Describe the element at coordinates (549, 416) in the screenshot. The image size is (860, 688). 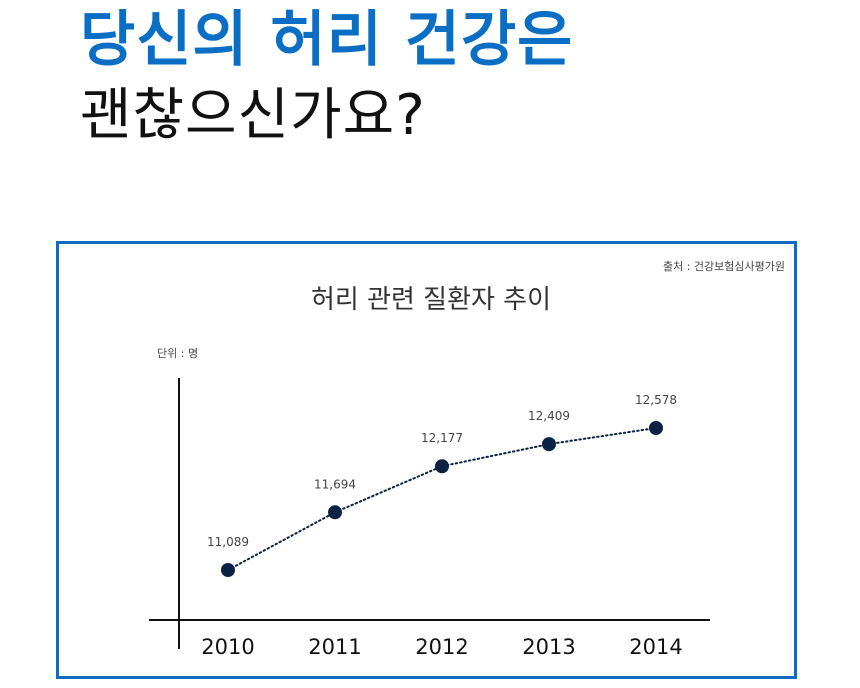
I see `data-label-2013: 12,409` at that location.